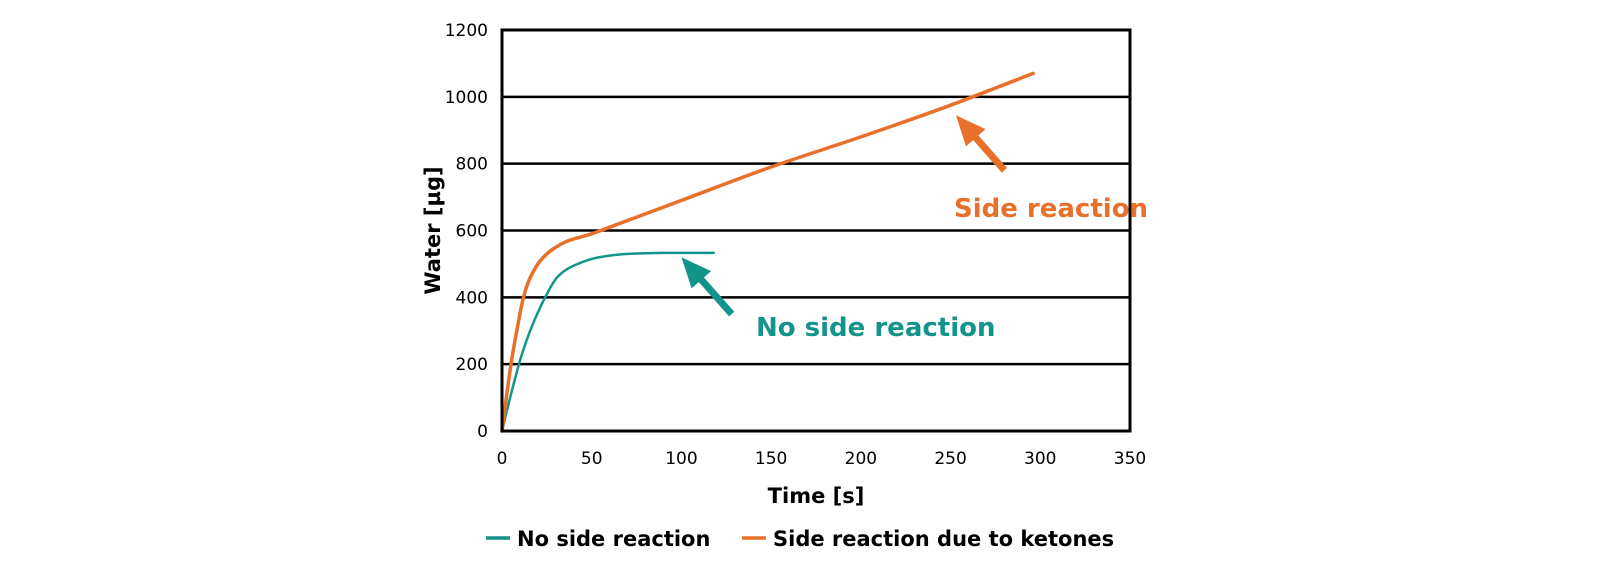 Image resolution: width=1600 pixels, height=582 pixels. I want to click on y-tick-label-600: 600, so click(472, 232).